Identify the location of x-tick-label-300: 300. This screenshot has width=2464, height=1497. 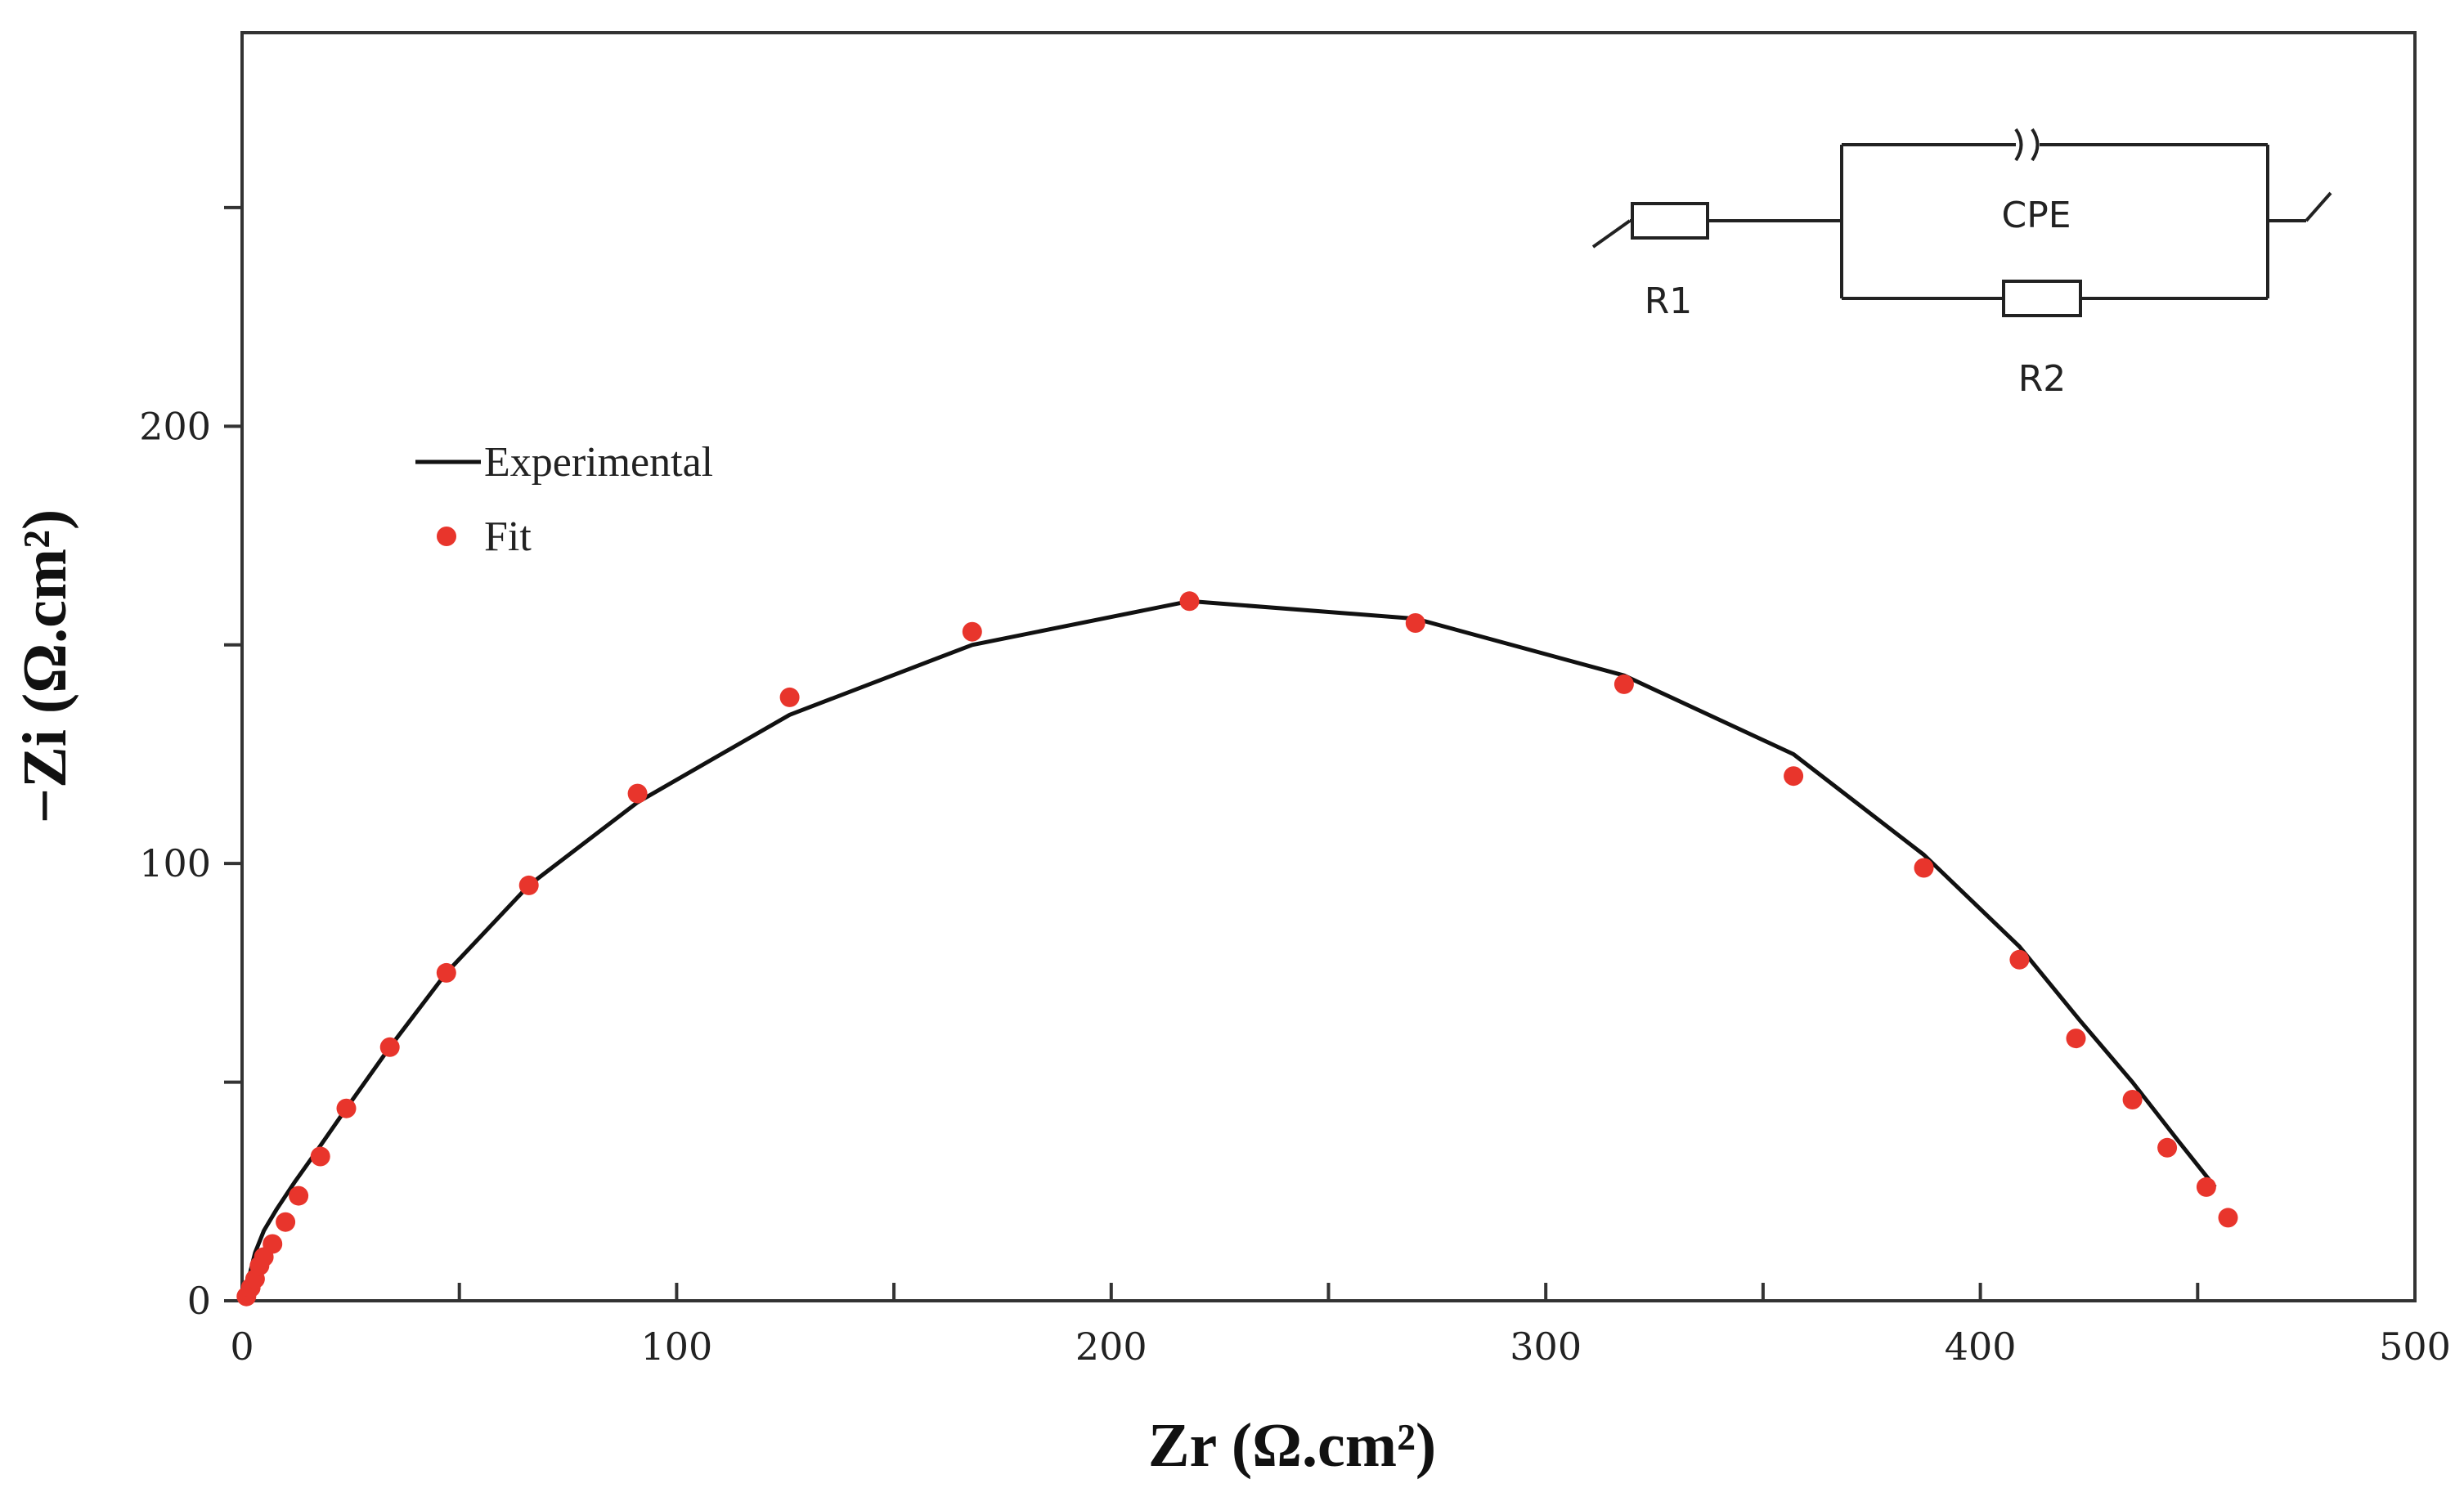
(1546, 1346).